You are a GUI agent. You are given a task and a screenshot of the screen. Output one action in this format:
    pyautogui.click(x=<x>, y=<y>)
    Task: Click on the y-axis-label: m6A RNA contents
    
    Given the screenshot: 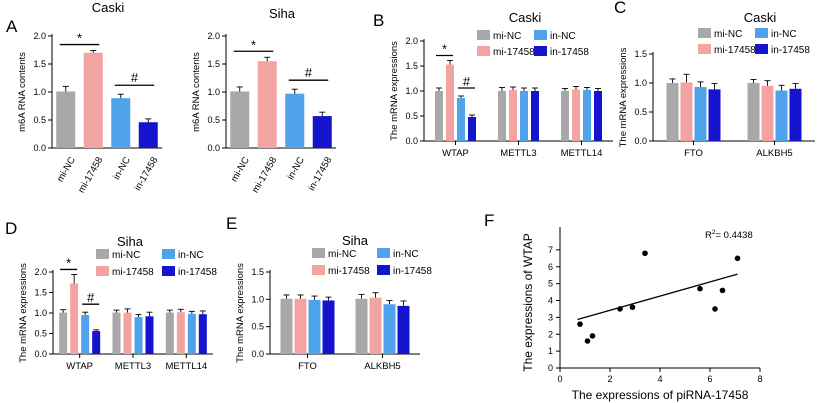 What is the action you would take?
    pyautogui.click(x=22, y=92)
    